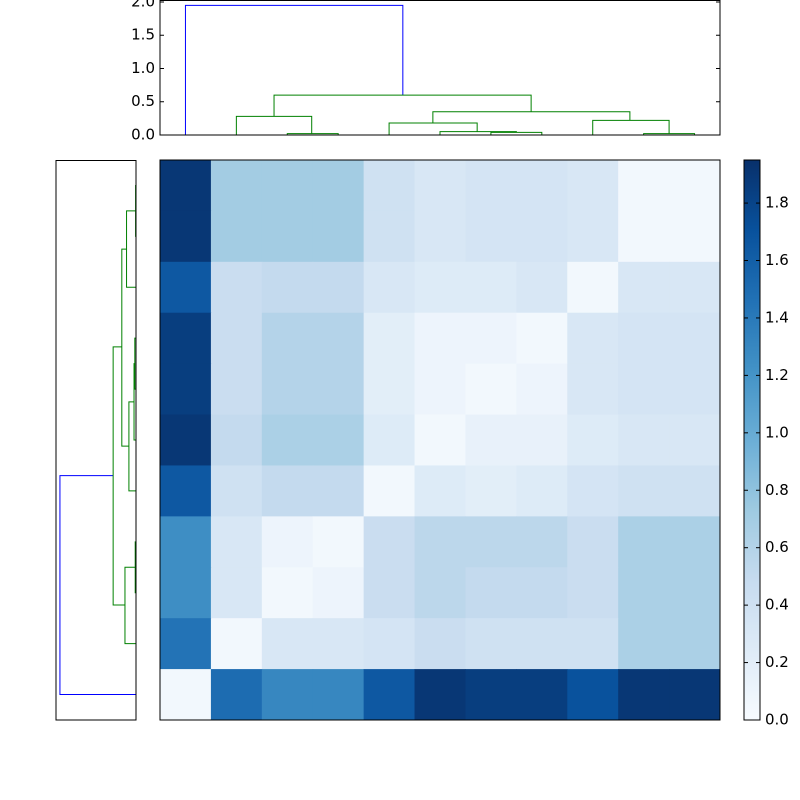 The height and width of the screenshot is (800, 800). What do you see at coordinates (777, 605) in the screenshot?
I see `colorbar-tick-label: 0.4` at bounding box center [777, 605].